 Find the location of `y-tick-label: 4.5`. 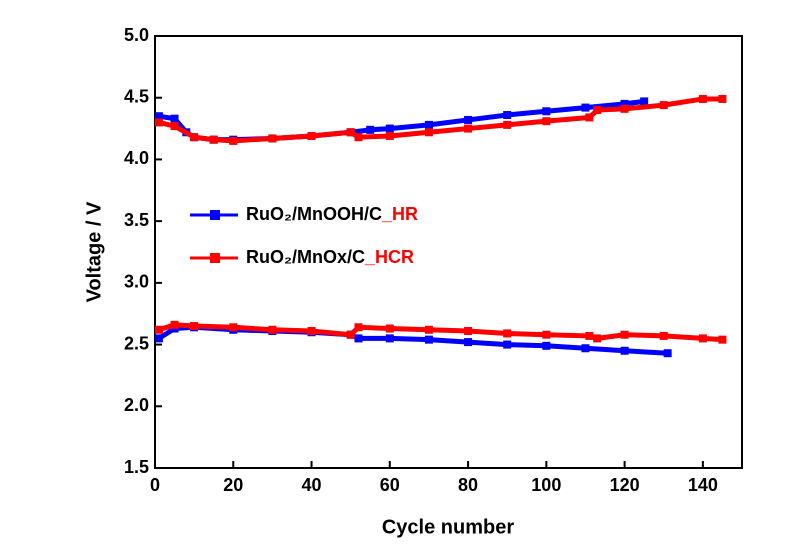

y-tick-label: 4.5 is located at coordinates (136, 96).